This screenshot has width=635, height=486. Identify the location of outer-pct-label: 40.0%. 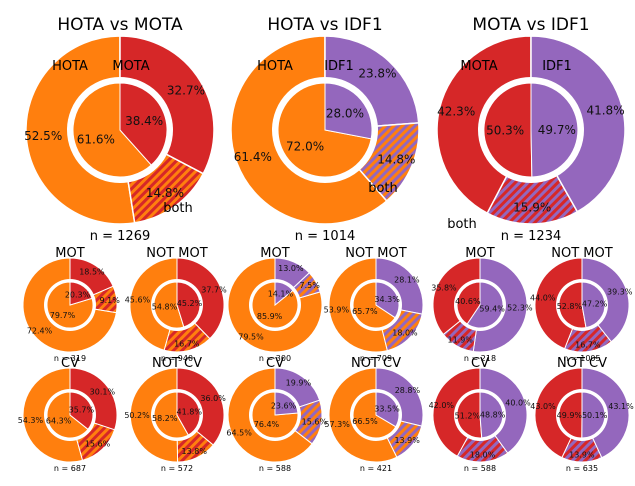
(518, 402).